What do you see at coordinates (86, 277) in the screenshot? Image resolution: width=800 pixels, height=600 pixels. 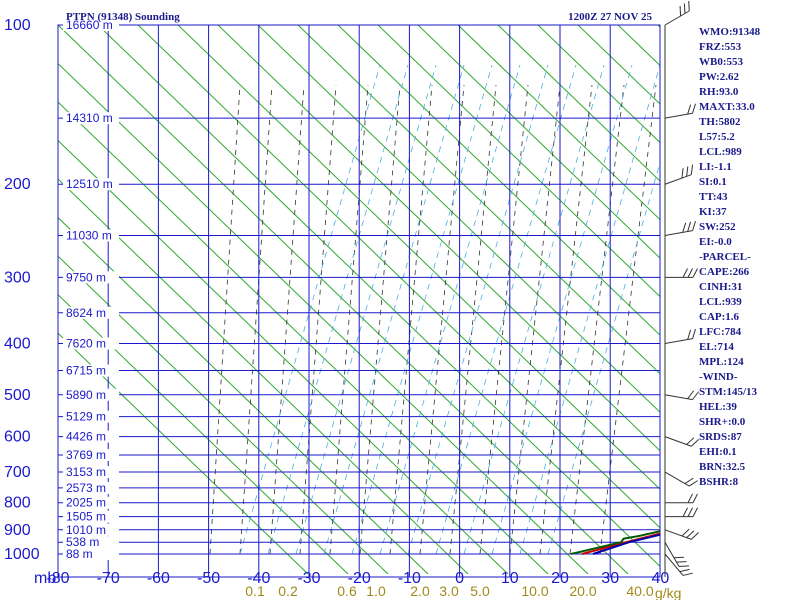 I see `height-label: 9750 m` at bounding box center [86, 277].